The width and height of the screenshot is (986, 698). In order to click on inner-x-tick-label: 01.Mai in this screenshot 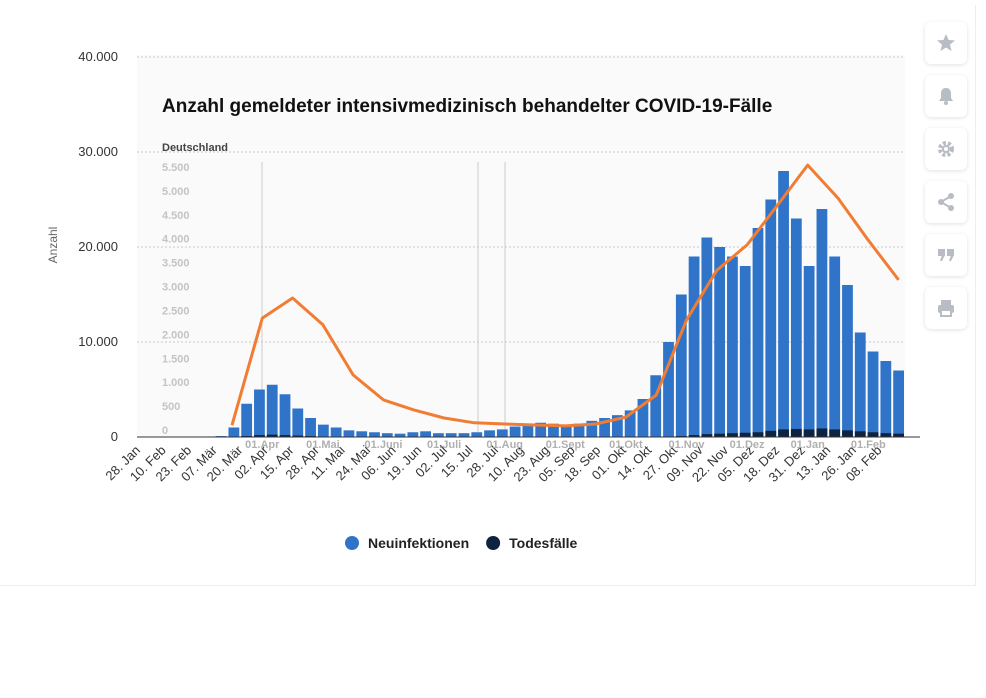, I will do `click(323, 445)`.